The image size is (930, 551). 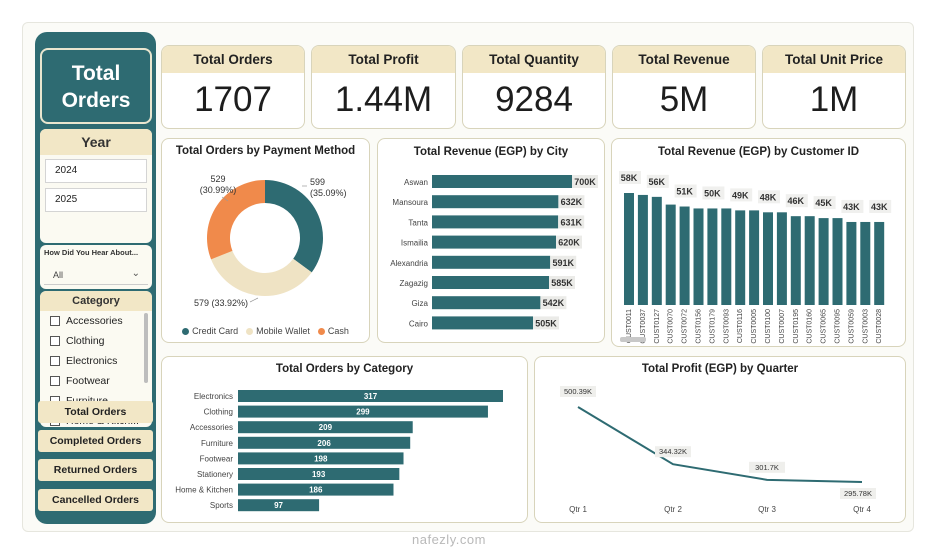 I want to click on category-option-footwear: Footwear, so click(x=96, y=381).